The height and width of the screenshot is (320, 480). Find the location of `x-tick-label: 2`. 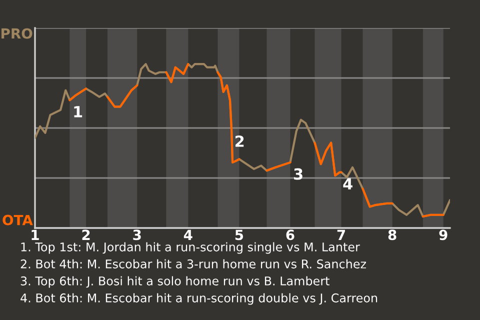

x-tick-label: 2 is located at coordinates (86, 235).